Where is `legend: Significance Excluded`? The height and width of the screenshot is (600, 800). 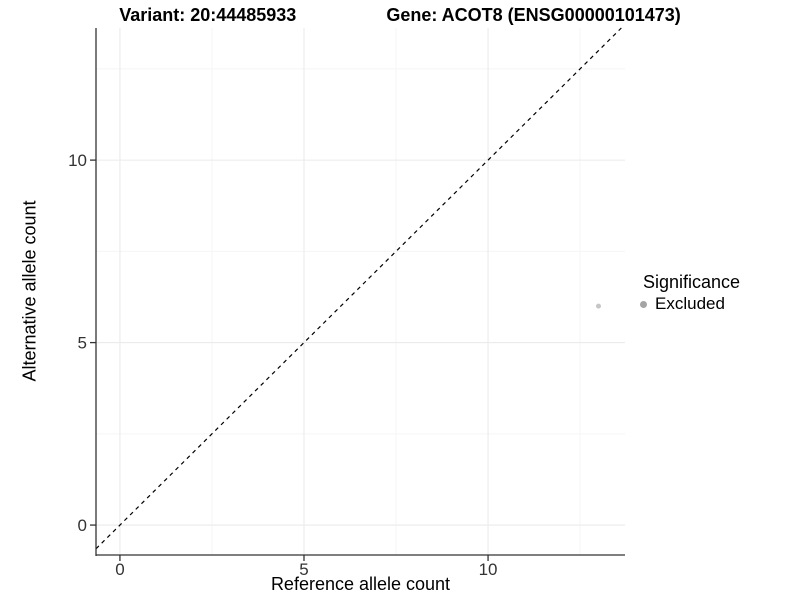
legend: Significance Excluded is located at coordinates (690, 293).